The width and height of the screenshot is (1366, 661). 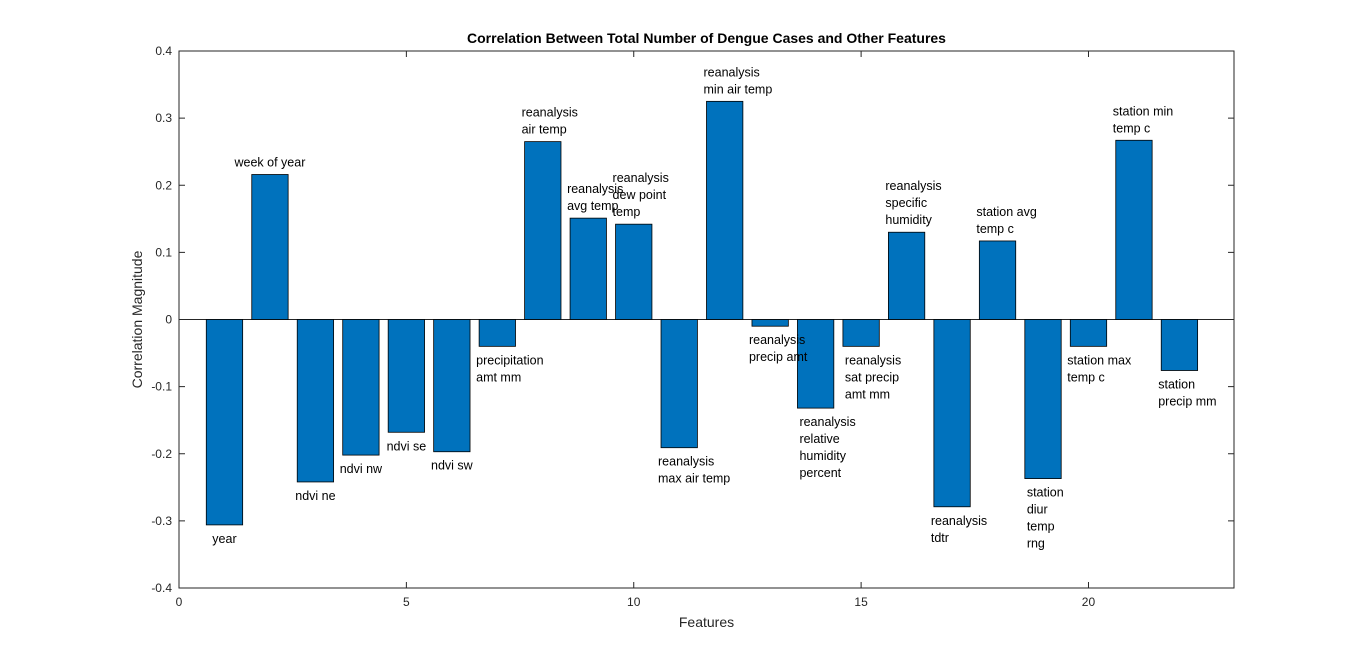 I want to click on y-axis-title: Correlation Magnitude, so click(x=137, y=319).